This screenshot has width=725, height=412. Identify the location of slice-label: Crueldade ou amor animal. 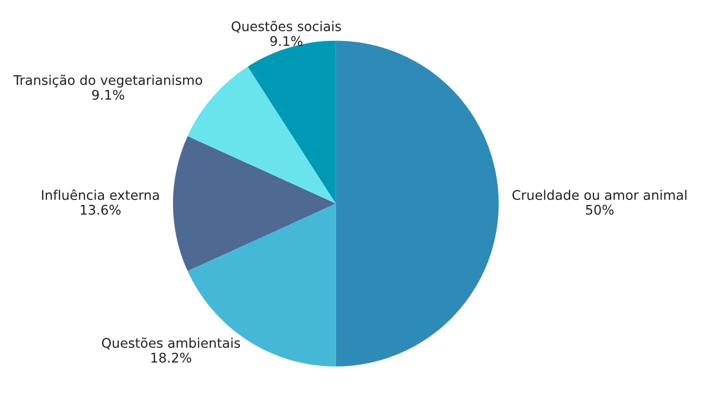
(599, 195).